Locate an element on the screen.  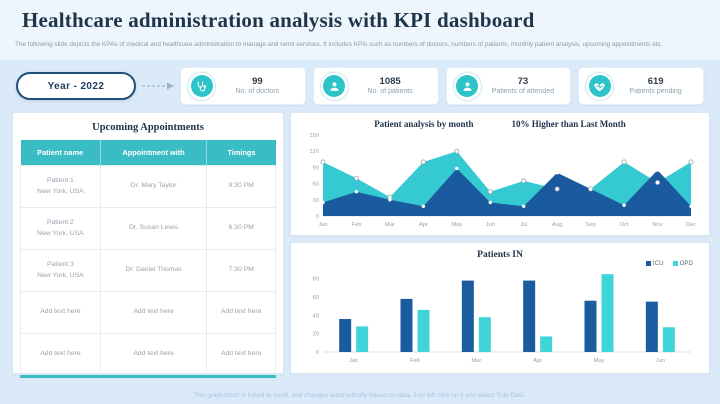
kpi-card-doctors: 99 No. of doctors is located at coordinates (243, 86).